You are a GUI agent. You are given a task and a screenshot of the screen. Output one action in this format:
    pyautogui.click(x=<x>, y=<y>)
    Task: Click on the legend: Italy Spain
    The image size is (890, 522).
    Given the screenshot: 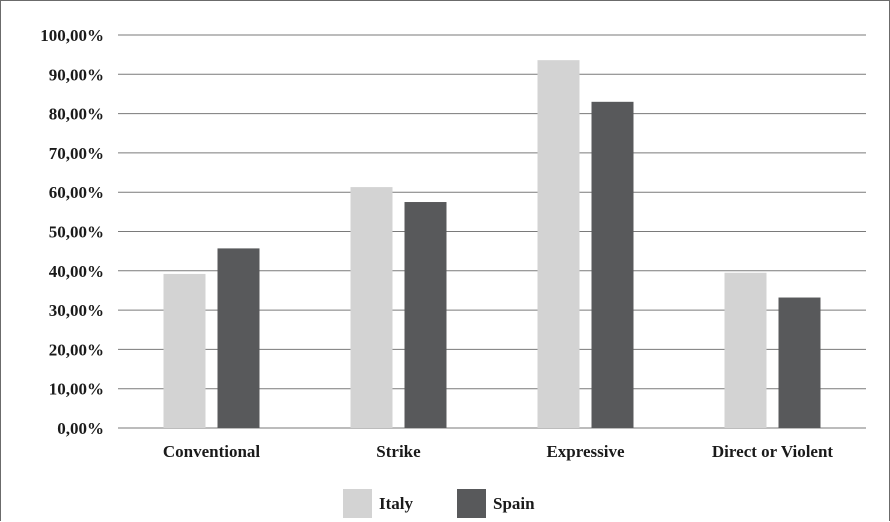 What is the action you would take?
    pyautogui.click(x=439, y=503)
    